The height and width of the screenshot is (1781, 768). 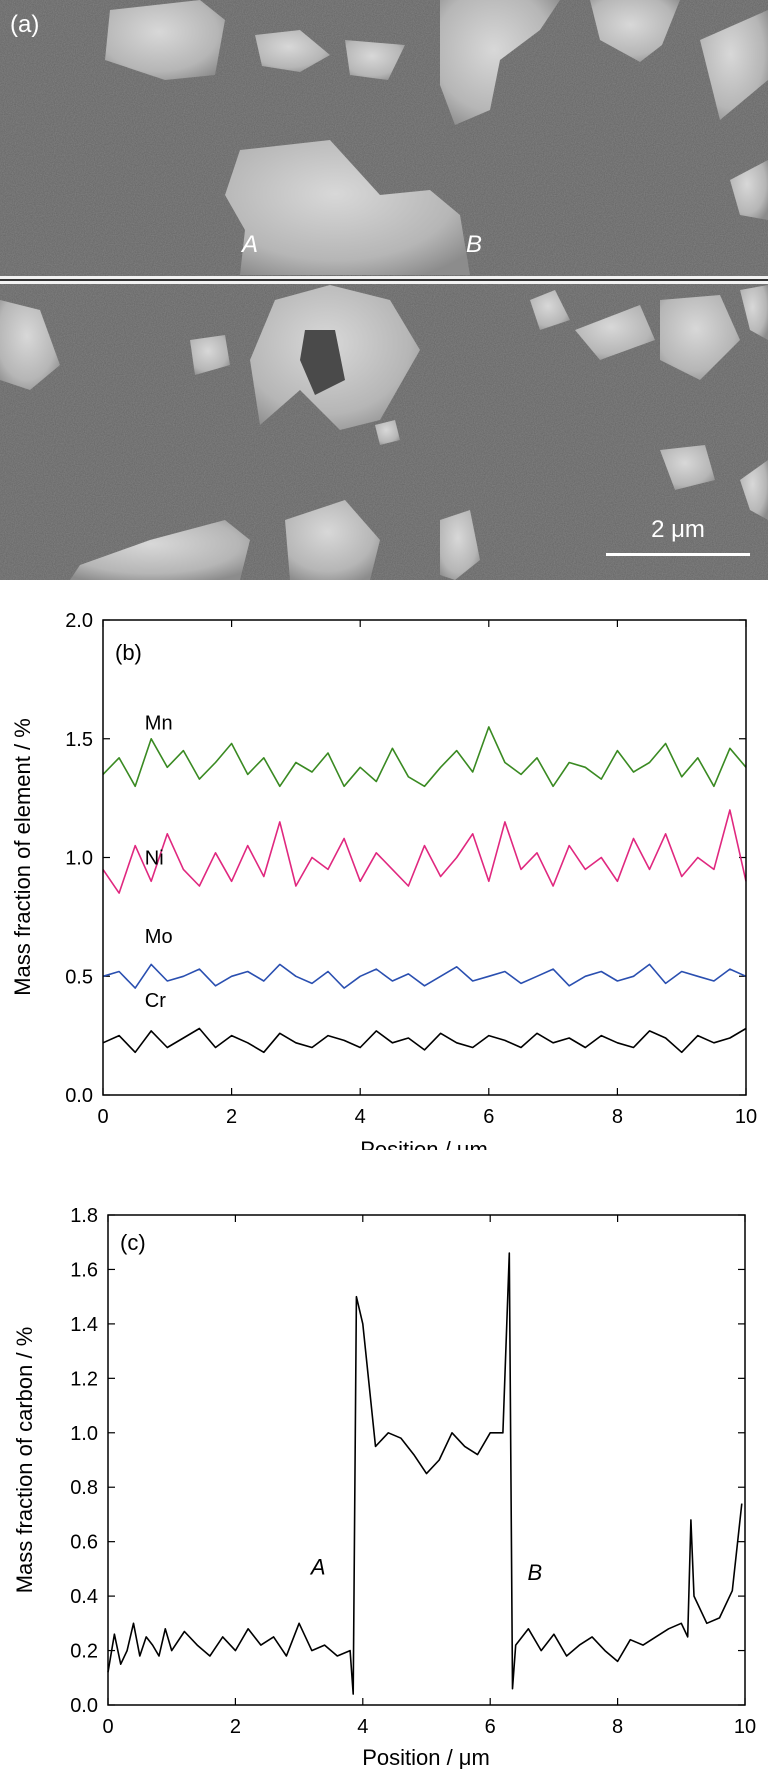 What do you see at coordinates (159, 937) in the screenshot?
I see `series-label: Mo` at bounding box center [159, 937].